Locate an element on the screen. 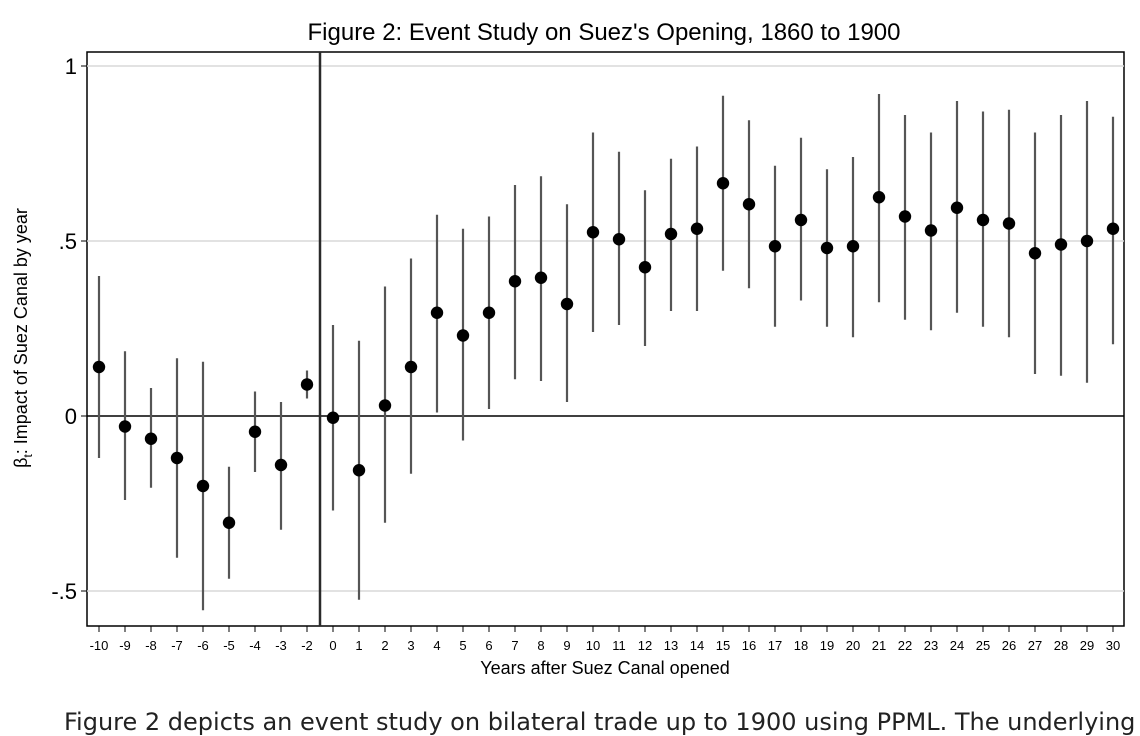  x-tick-label: 9 is located at coordinates (566, 645).